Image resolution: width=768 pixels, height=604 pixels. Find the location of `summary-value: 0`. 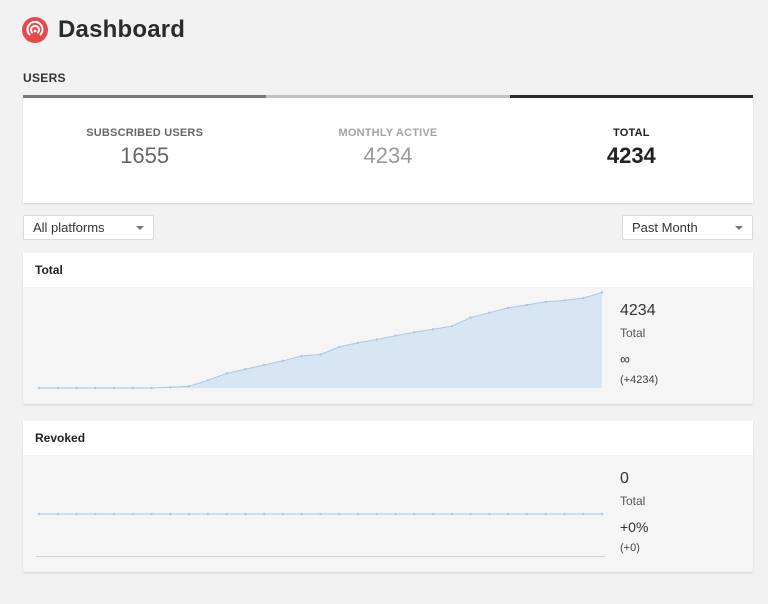

summary-value: 0 is located at coordinates (624, 478).